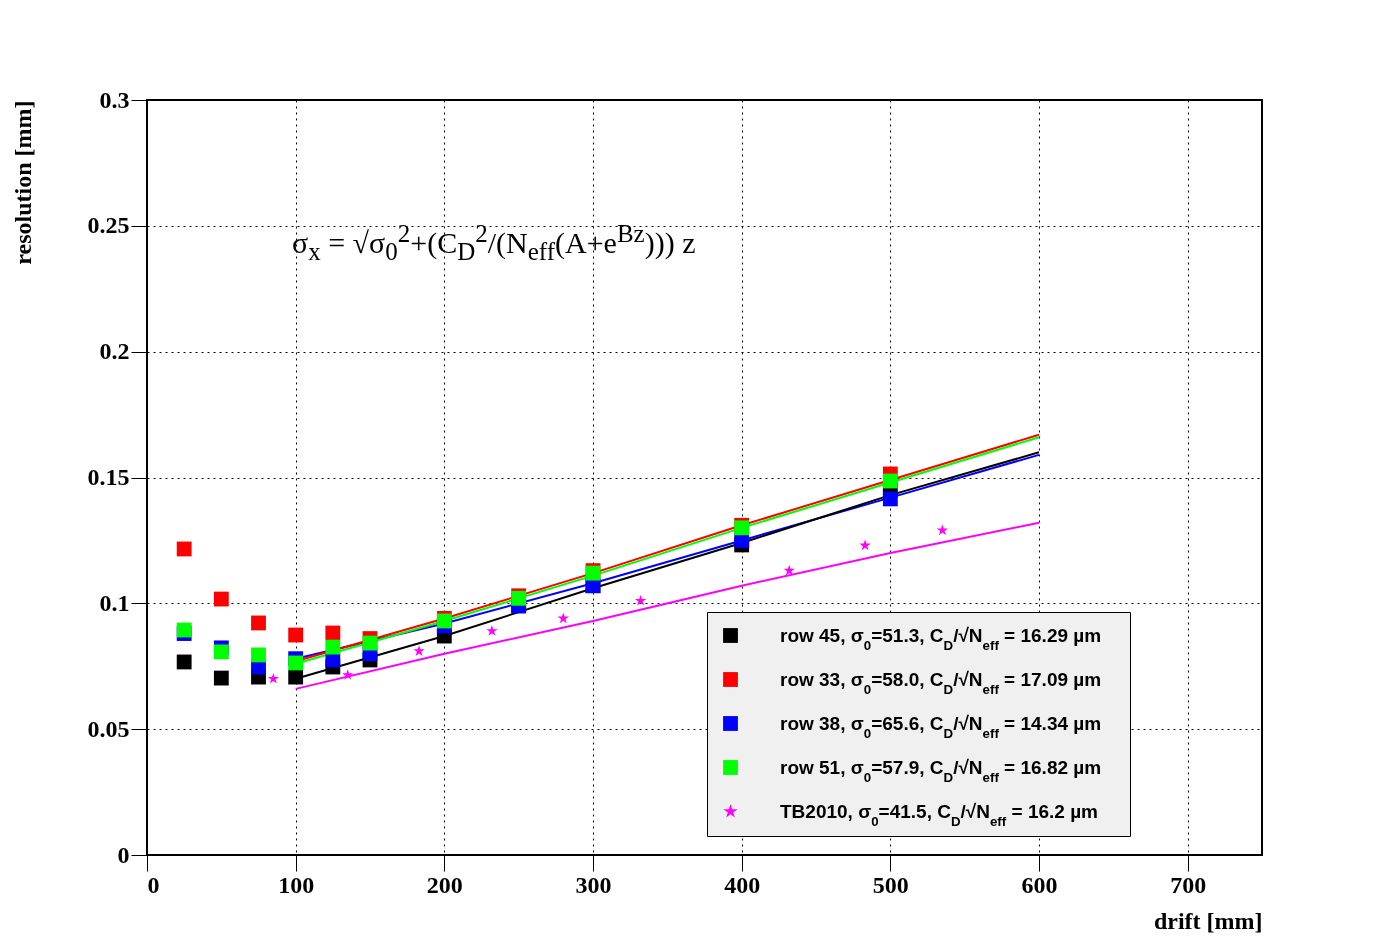 The width and height of the screenshot is (1381, 943). What do you see at coordinates (108, 728) in the screenshot?
I see `y-tick-label: 0.05` at bounding box center [108, 728].